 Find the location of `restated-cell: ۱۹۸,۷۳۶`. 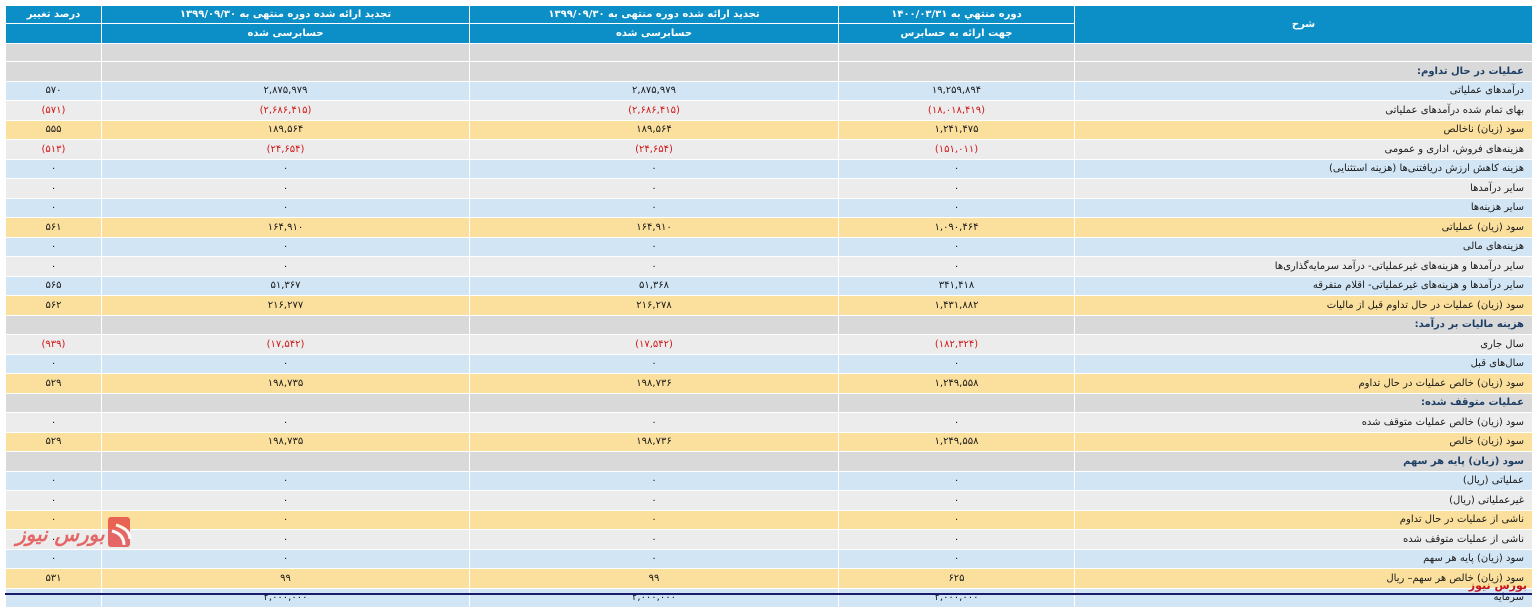

restated-cell: ۱۹۸,۷۳۶ is located at coordinates (654, 383).